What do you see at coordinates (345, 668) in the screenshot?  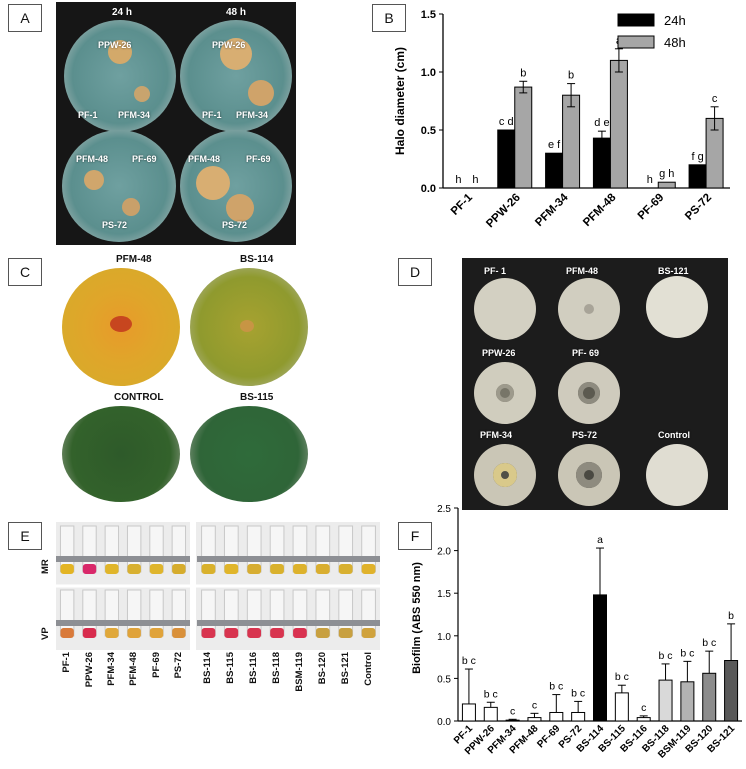 I see `tube-label: BS-121` at bounding box center [345, 668].